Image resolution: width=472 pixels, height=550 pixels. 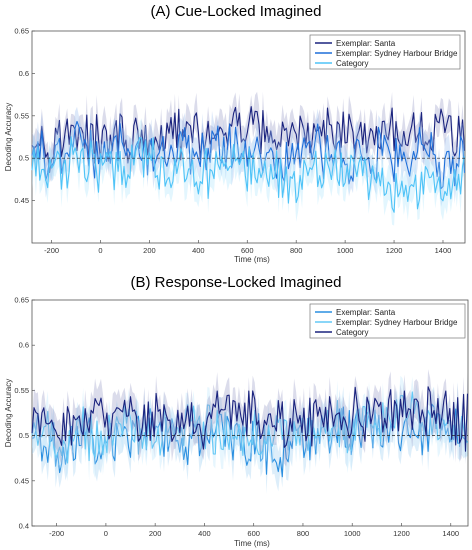 I want to click on x-tick-label-a: -200, so click(x=51, y=250).